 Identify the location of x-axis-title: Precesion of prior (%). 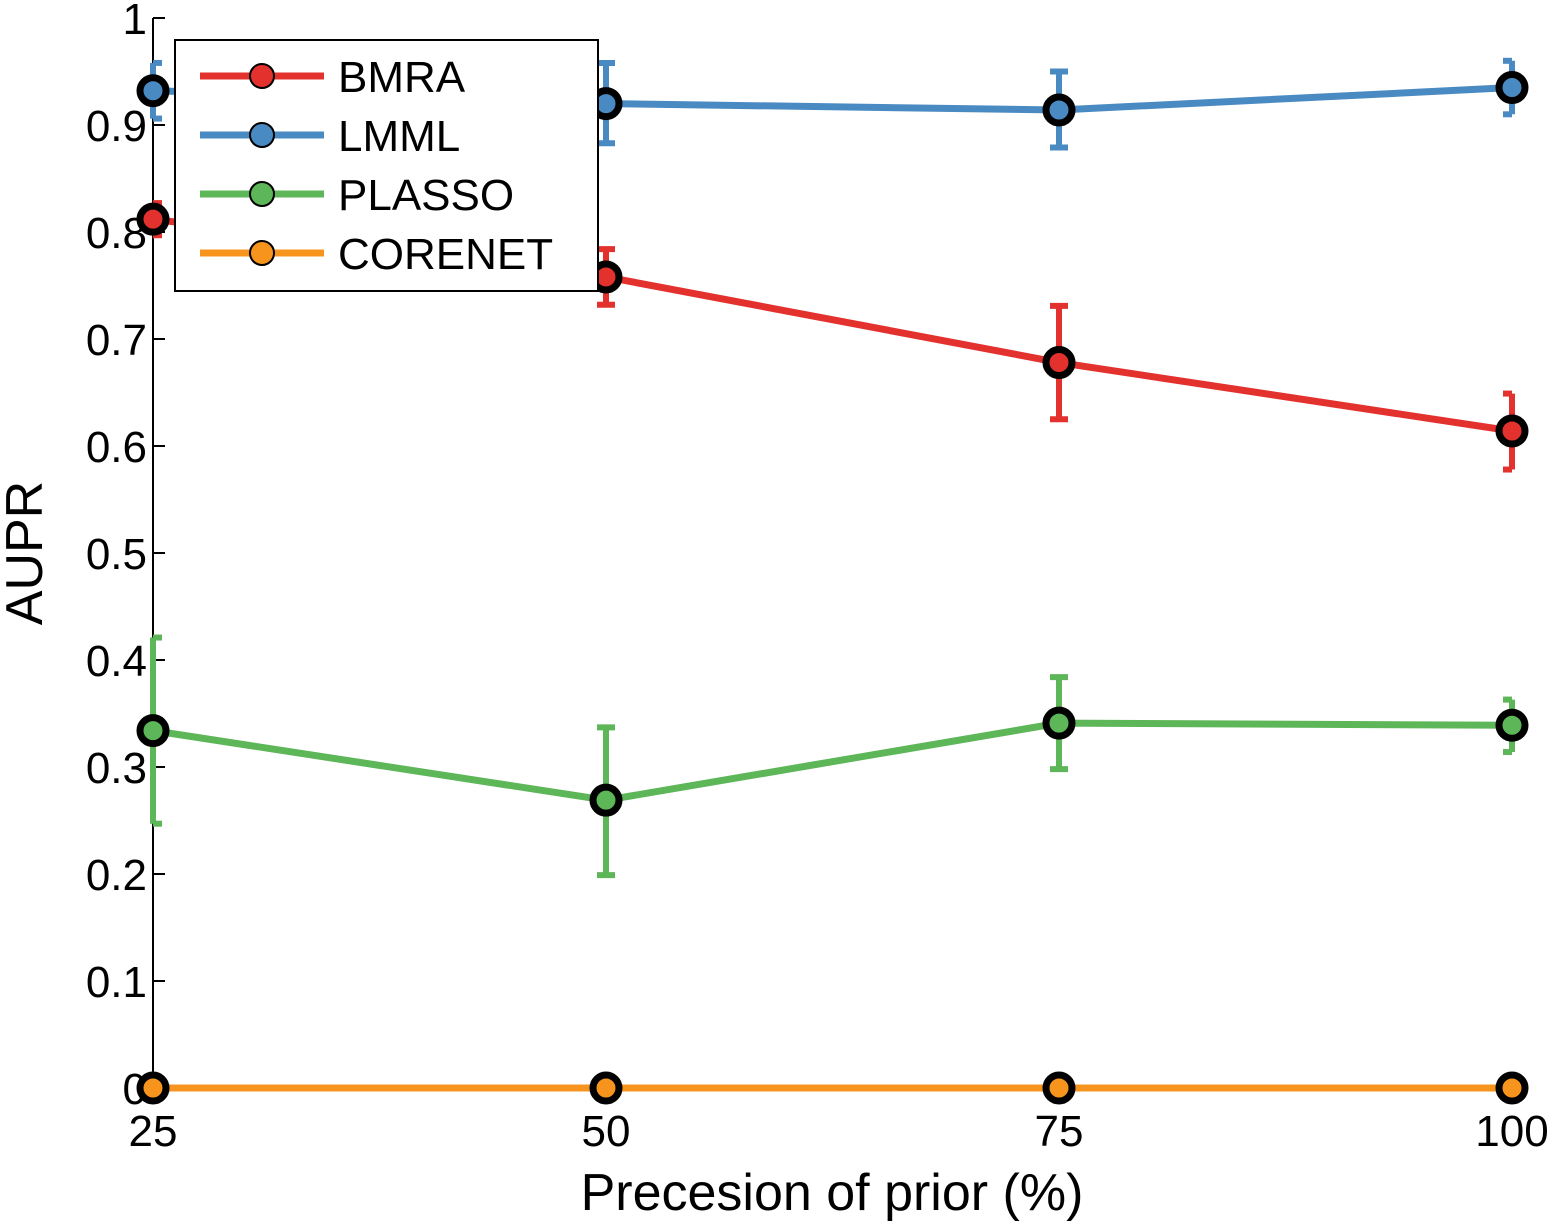
(832, 1193).